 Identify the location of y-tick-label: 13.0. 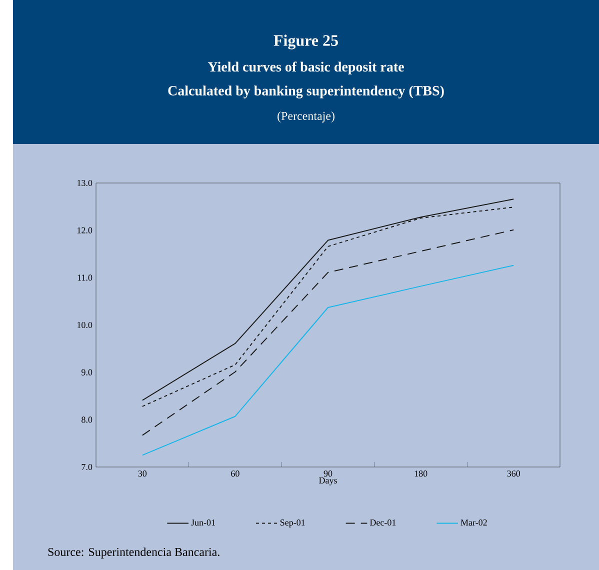
(85, 183).